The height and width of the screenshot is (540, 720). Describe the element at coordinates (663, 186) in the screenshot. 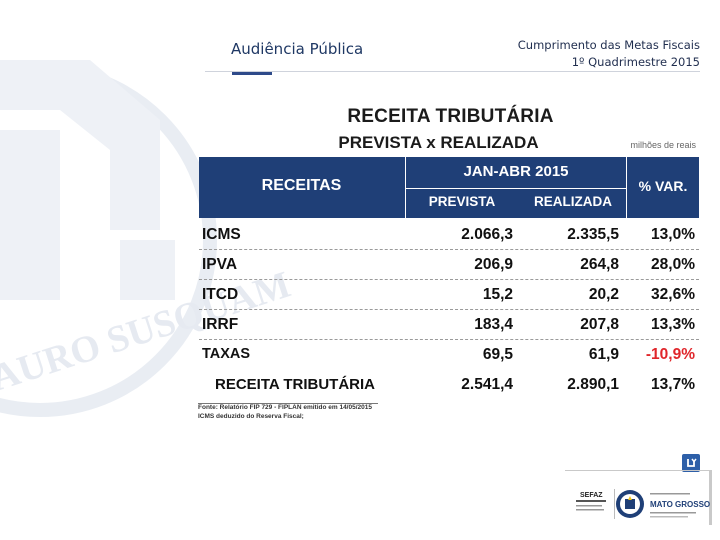

I see `header-var: % VAR.` at that location.